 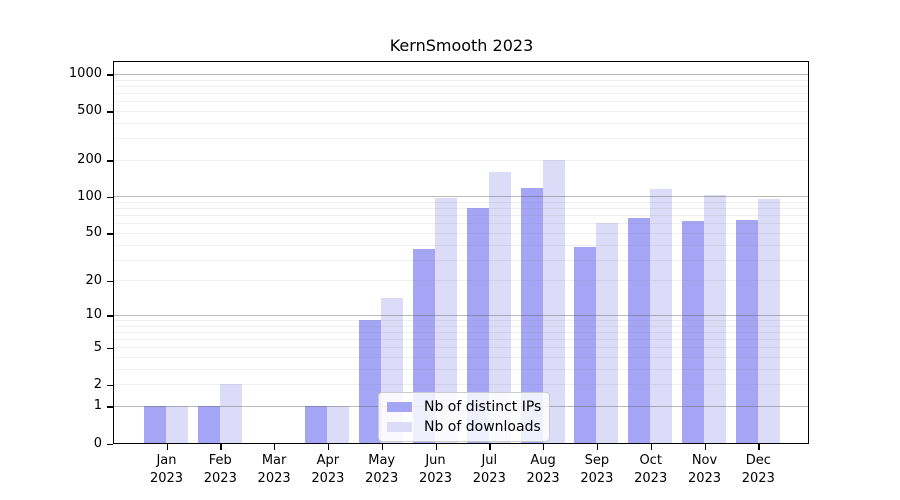 I want to click on legend: Nb of distinct IPs Nb of downloads, so click(x=464, y=417).